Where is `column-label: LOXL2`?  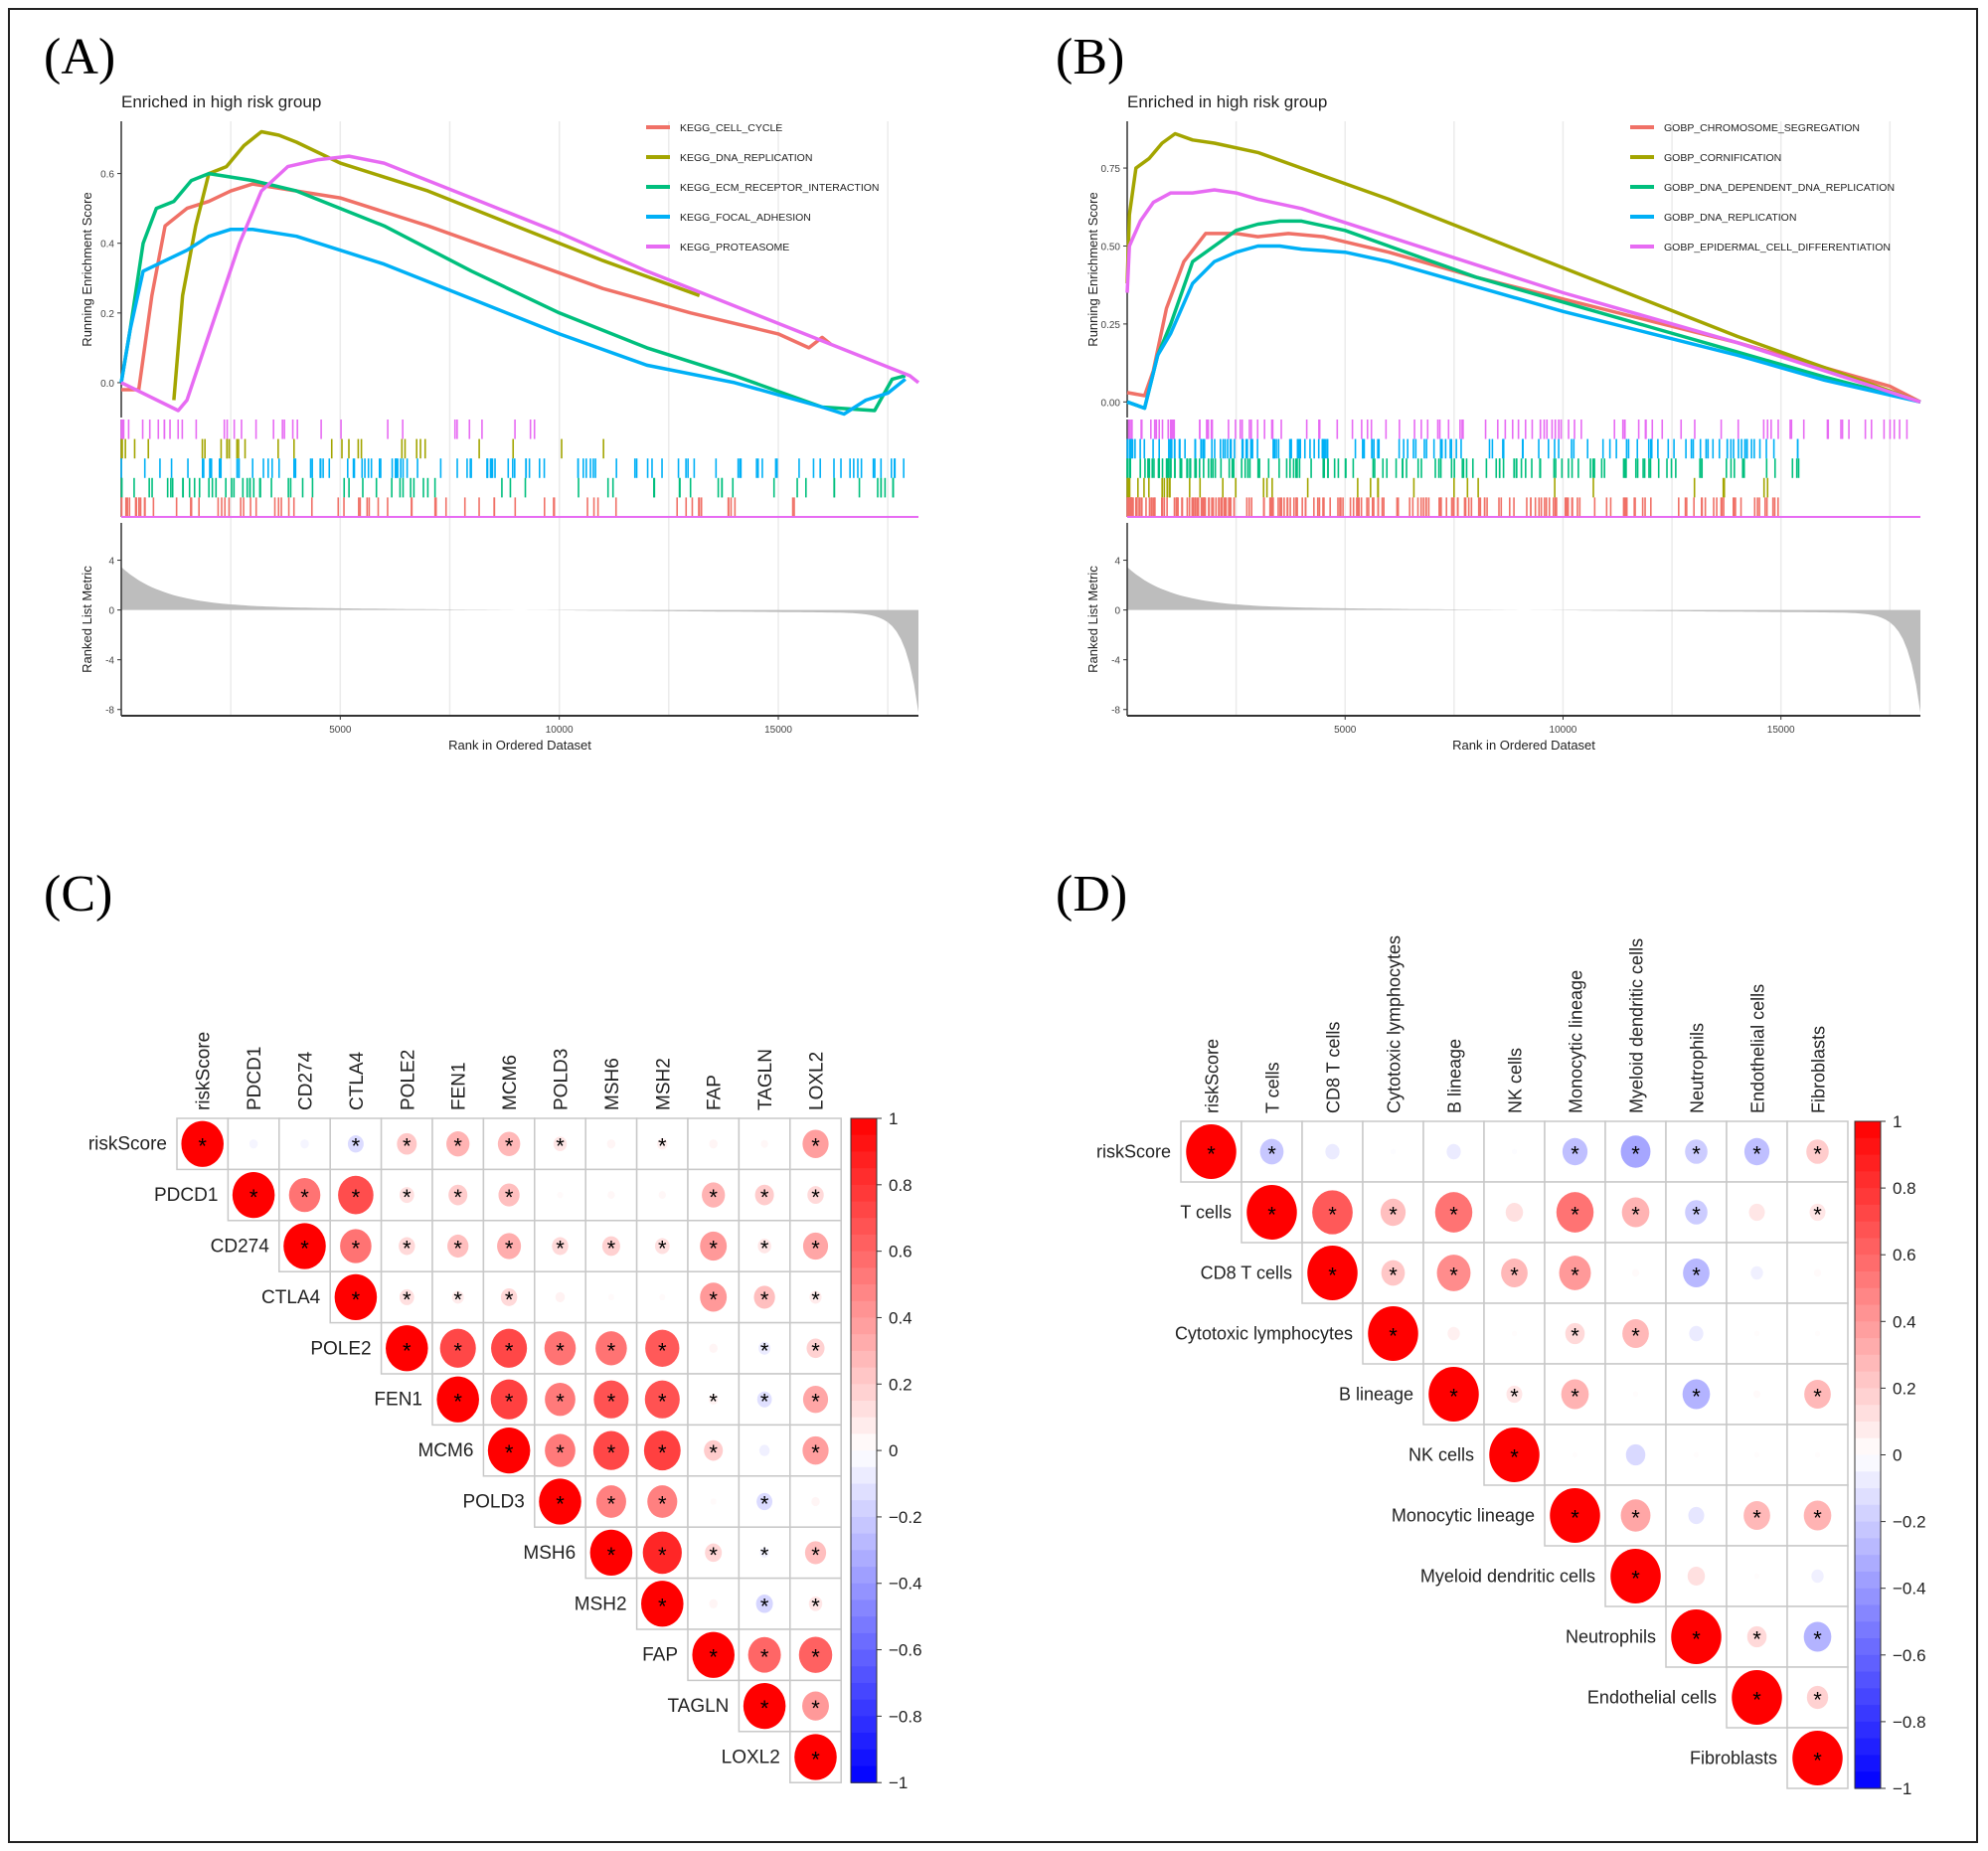 column-label: LOXL2 is located at coordinates (817, 1081).